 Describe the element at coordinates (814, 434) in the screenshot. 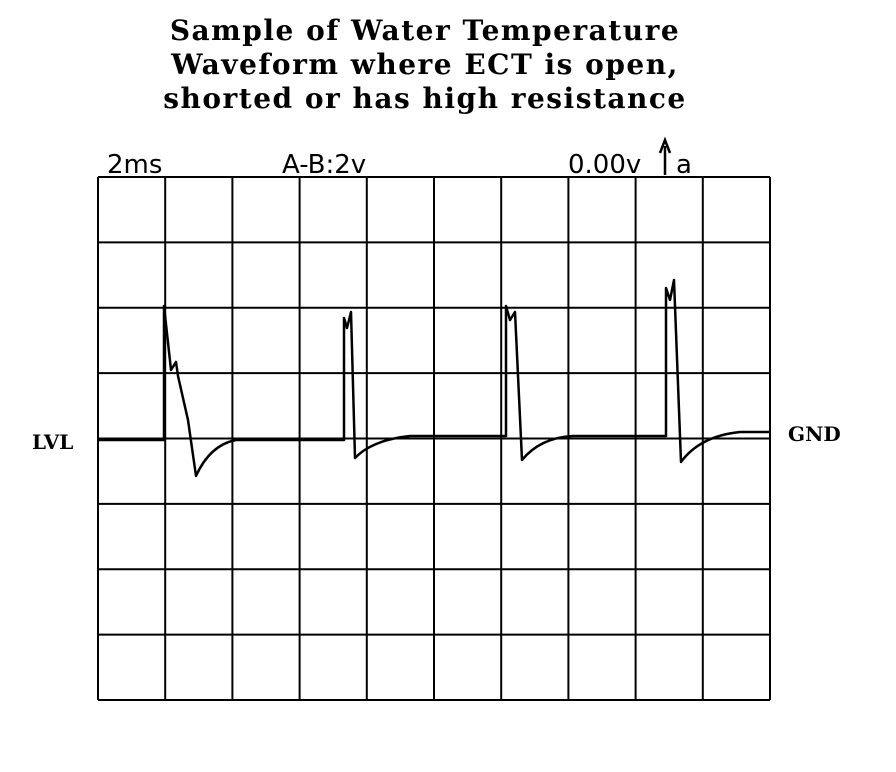

I see `ground-marker-label: GND` at that location.